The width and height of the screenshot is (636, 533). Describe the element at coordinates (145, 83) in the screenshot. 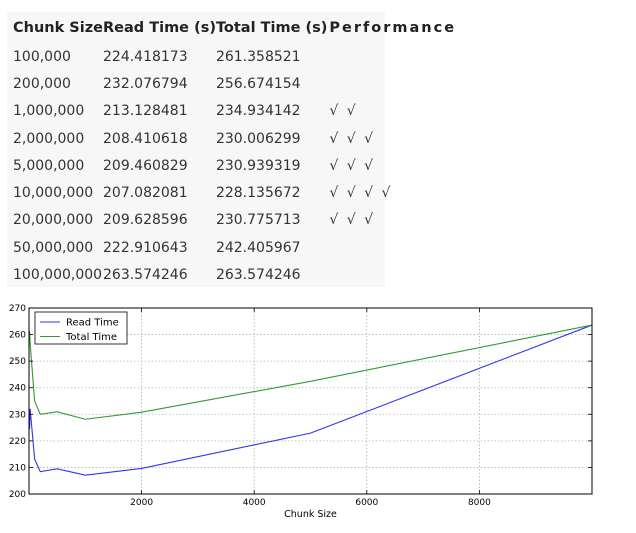

I see `cell-read-time: 232.076794` at that location.